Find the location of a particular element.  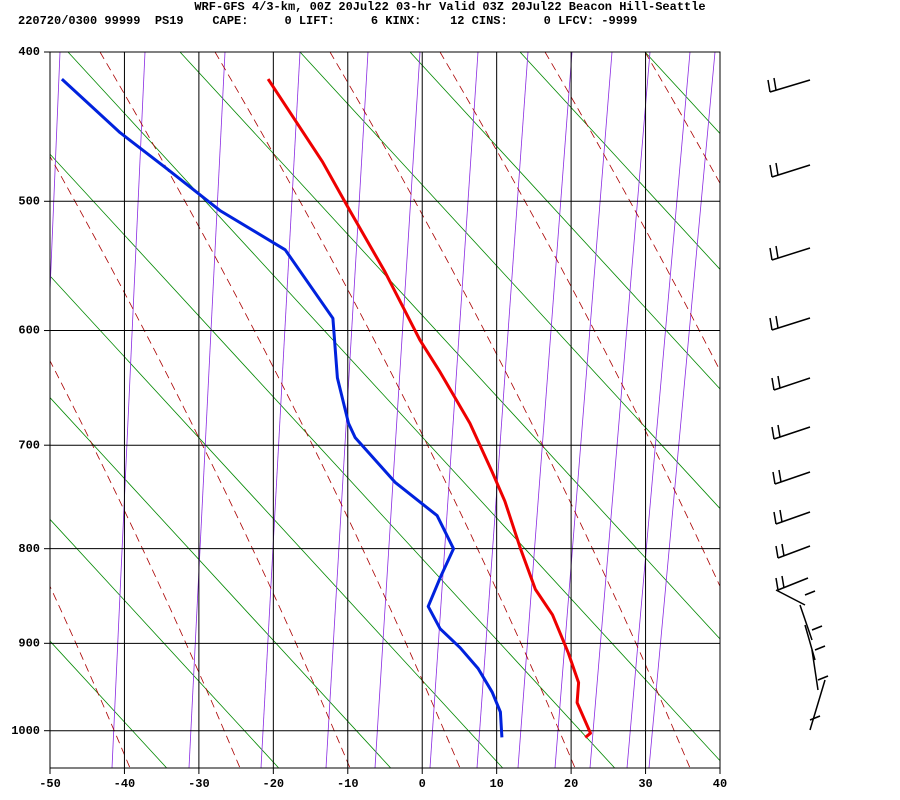

y-tick-label: 400 is located at coordinates (29, 52).